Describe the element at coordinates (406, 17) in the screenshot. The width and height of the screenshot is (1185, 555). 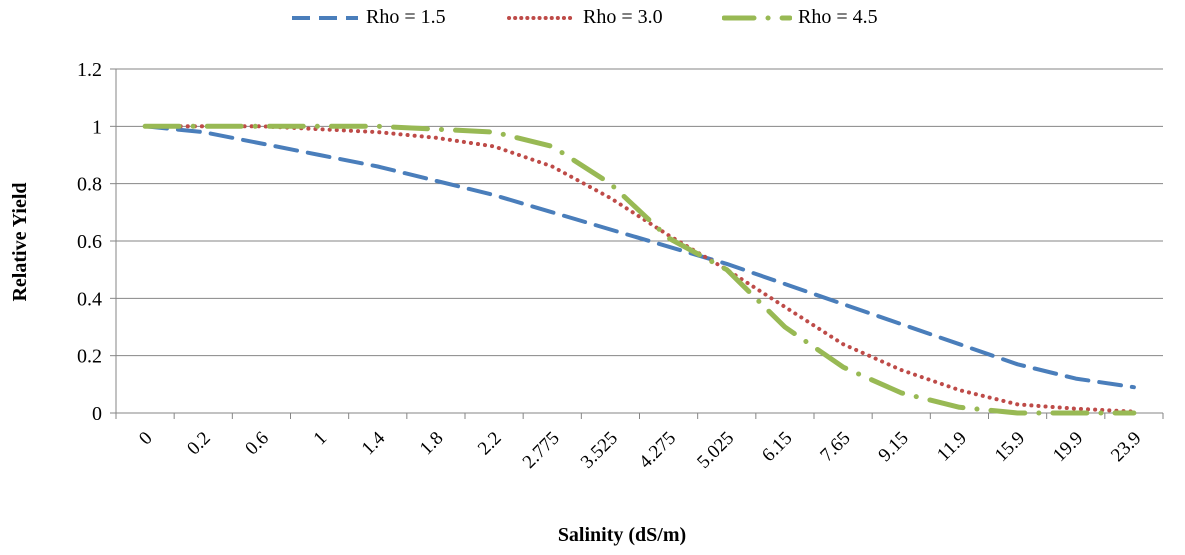
I see `legend-label: Rho = 1.5` at that location.